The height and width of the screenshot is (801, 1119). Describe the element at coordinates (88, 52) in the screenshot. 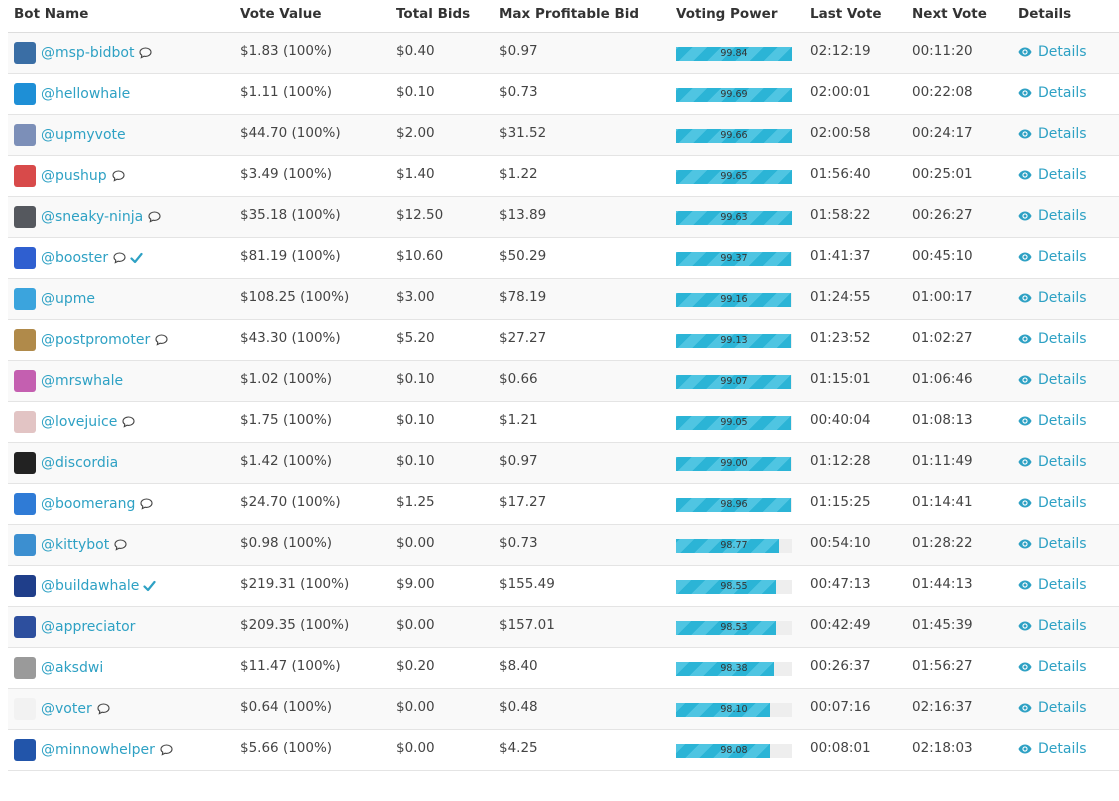

I see `bot-link: @msp-bidbot` at that location.